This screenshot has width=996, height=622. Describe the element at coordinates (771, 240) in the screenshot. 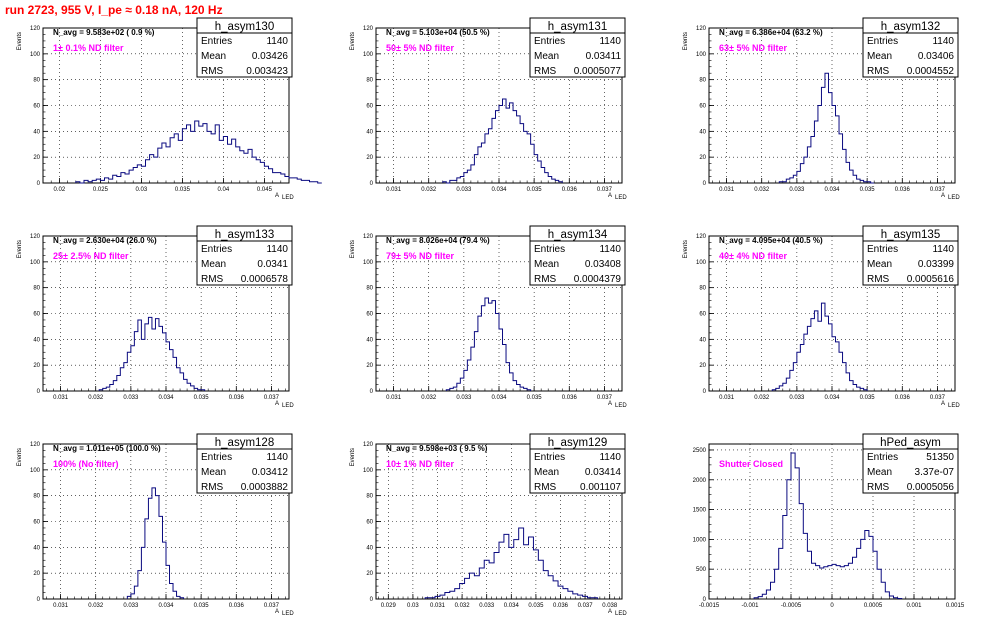

I see `n-avg-label: N_avg = 4.095e+04 (40.5 %)` at that location.